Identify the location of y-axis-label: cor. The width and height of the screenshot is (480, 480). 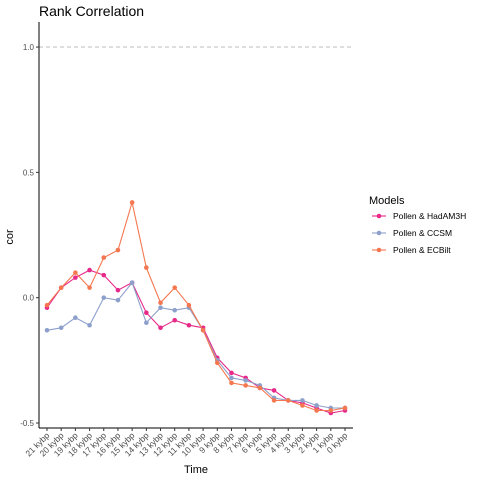
(10, 237).